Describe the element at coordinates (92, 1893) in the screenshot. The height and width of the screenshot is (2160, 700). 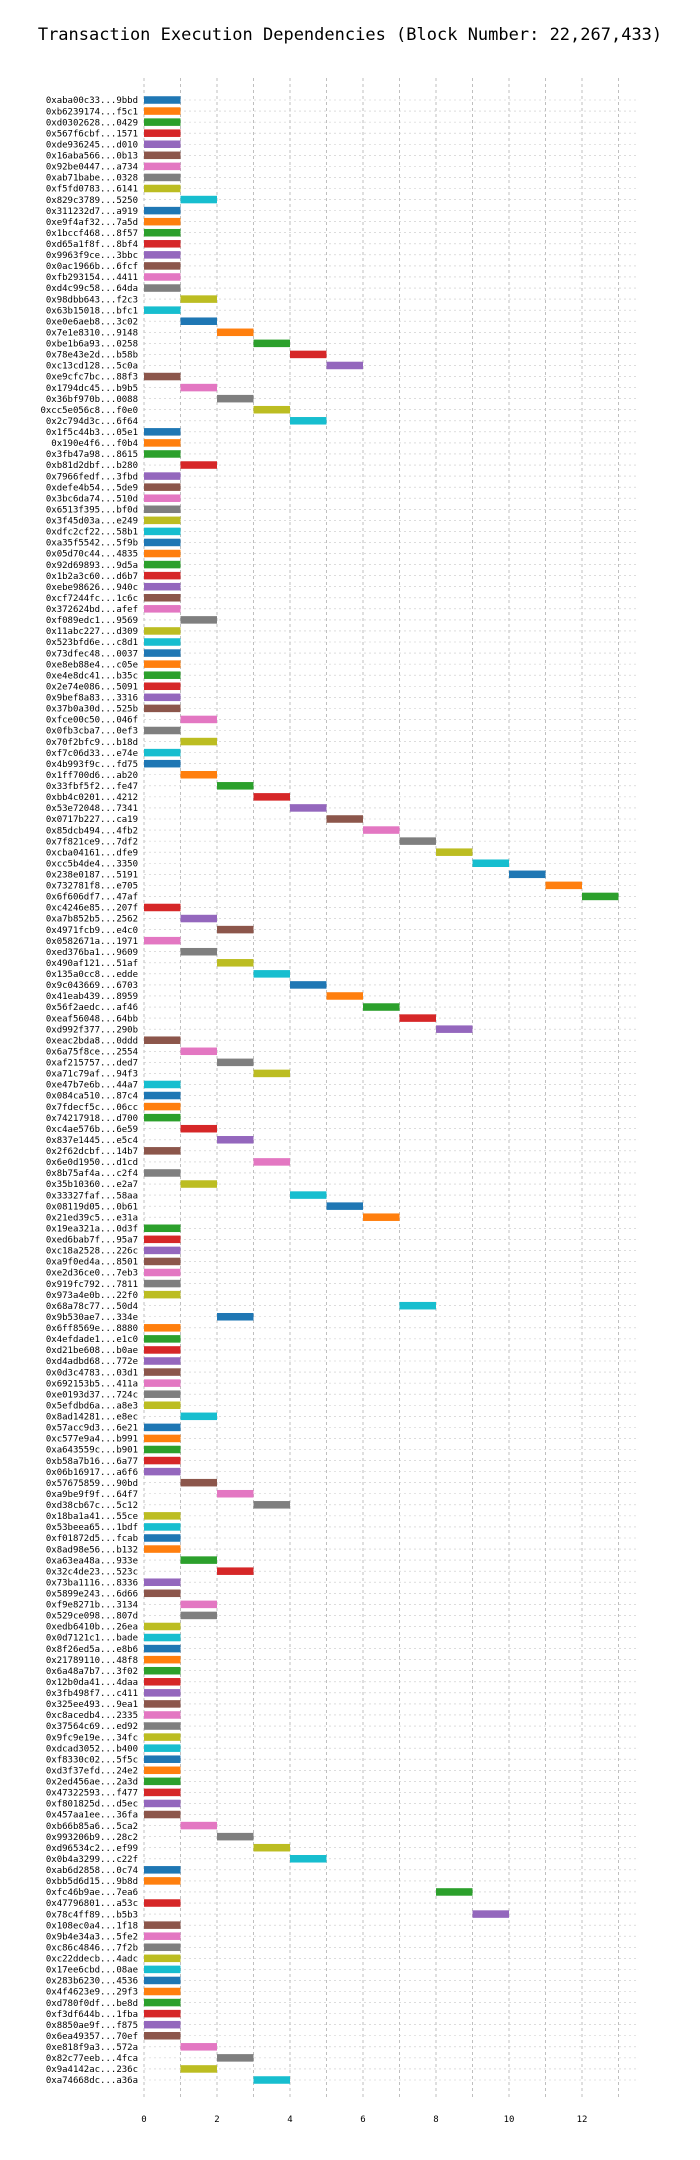
I see `tx-label: 0xfc46b9ae...7ea6` at that location.